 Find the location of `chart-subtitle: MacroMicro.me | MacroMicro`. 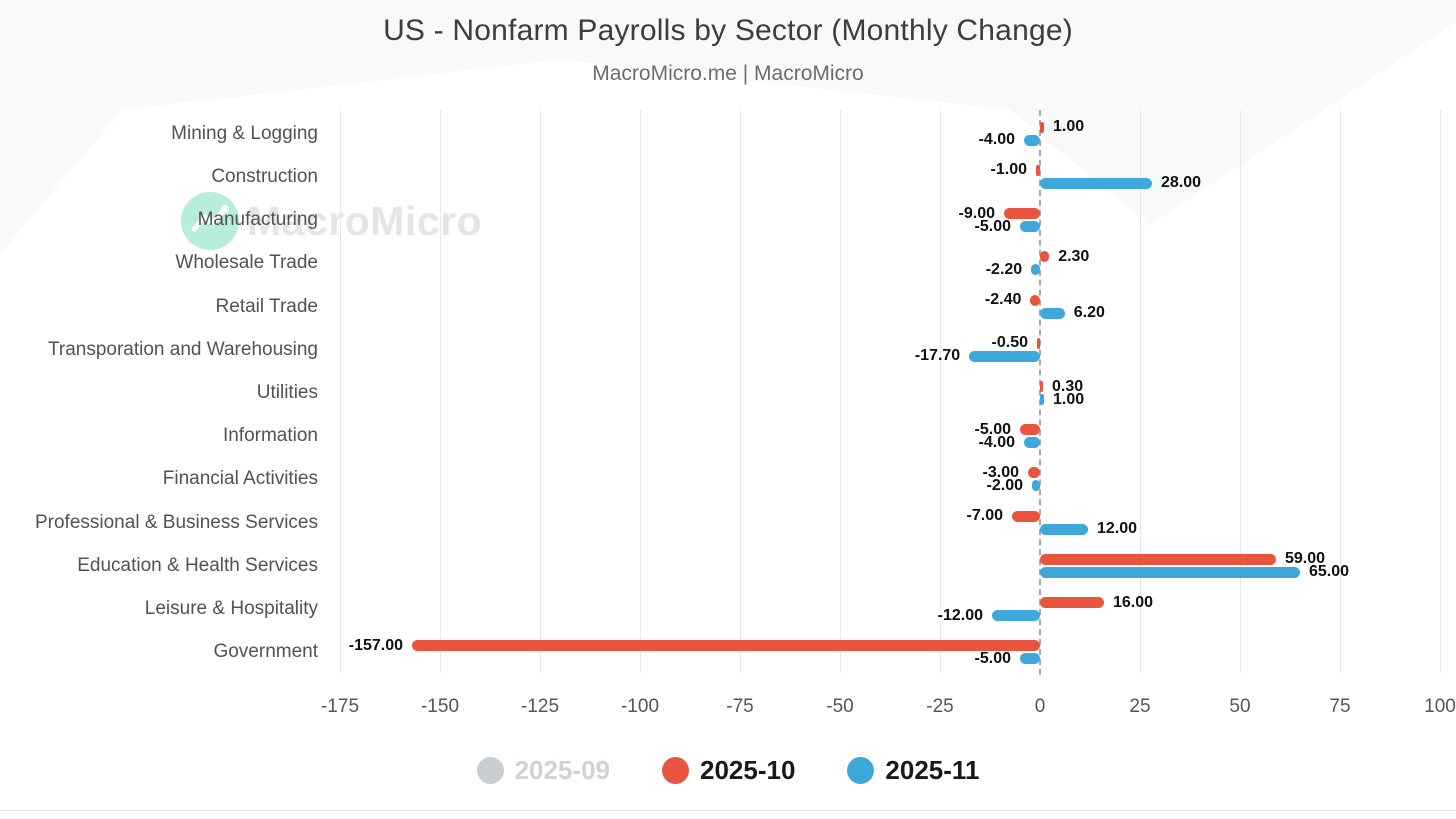

chart-subtitle: MacroMicro.me | MacroMicro is located at coordinates (728, 73).